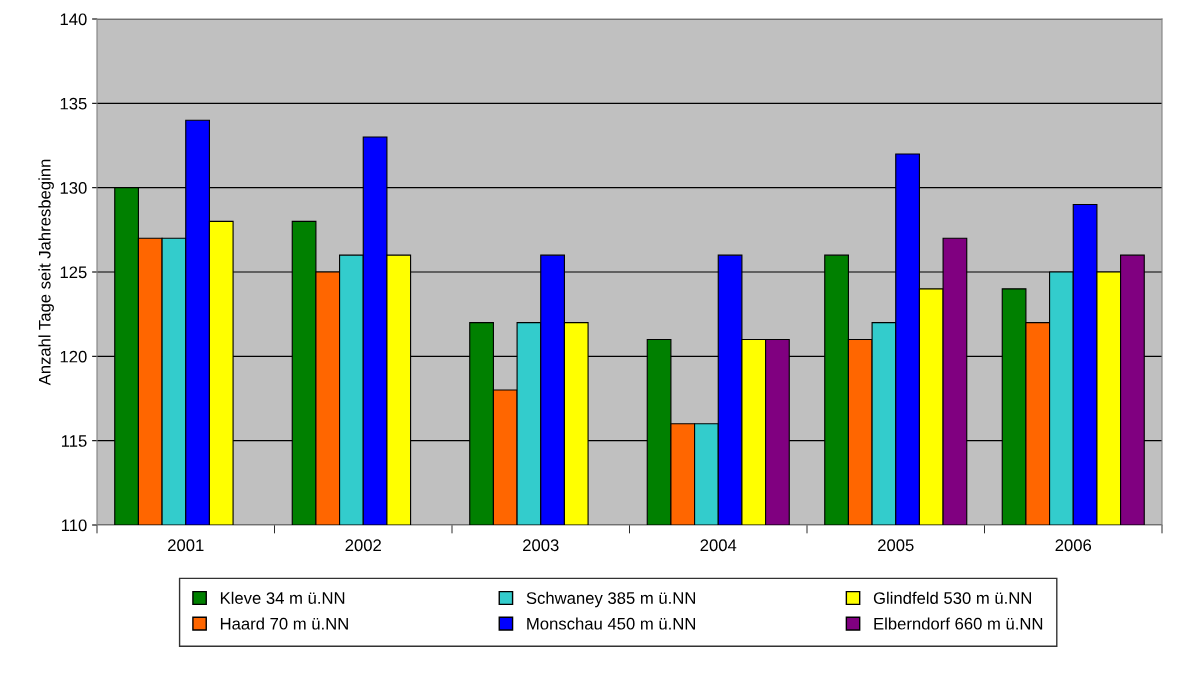 Image resolution: width=1182 pixels, height=675 pixels. Describe the element at coordinates (74, 525) in the screenshot. I see `y-tick-label: 110` at that location.